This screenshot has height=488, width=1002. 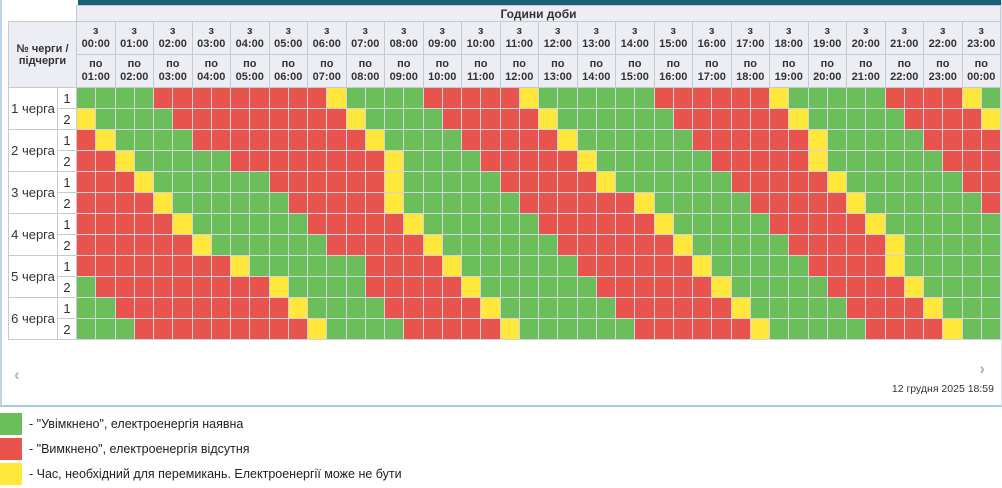 I want to click on legend-swatch-off, so click(x=11, y=449).